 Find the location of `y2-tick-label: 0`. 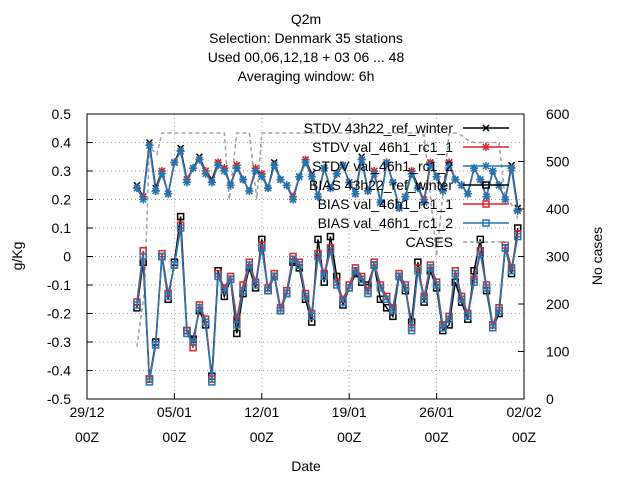

y2-tick-label: 0 is located at coordinates (550, 399).